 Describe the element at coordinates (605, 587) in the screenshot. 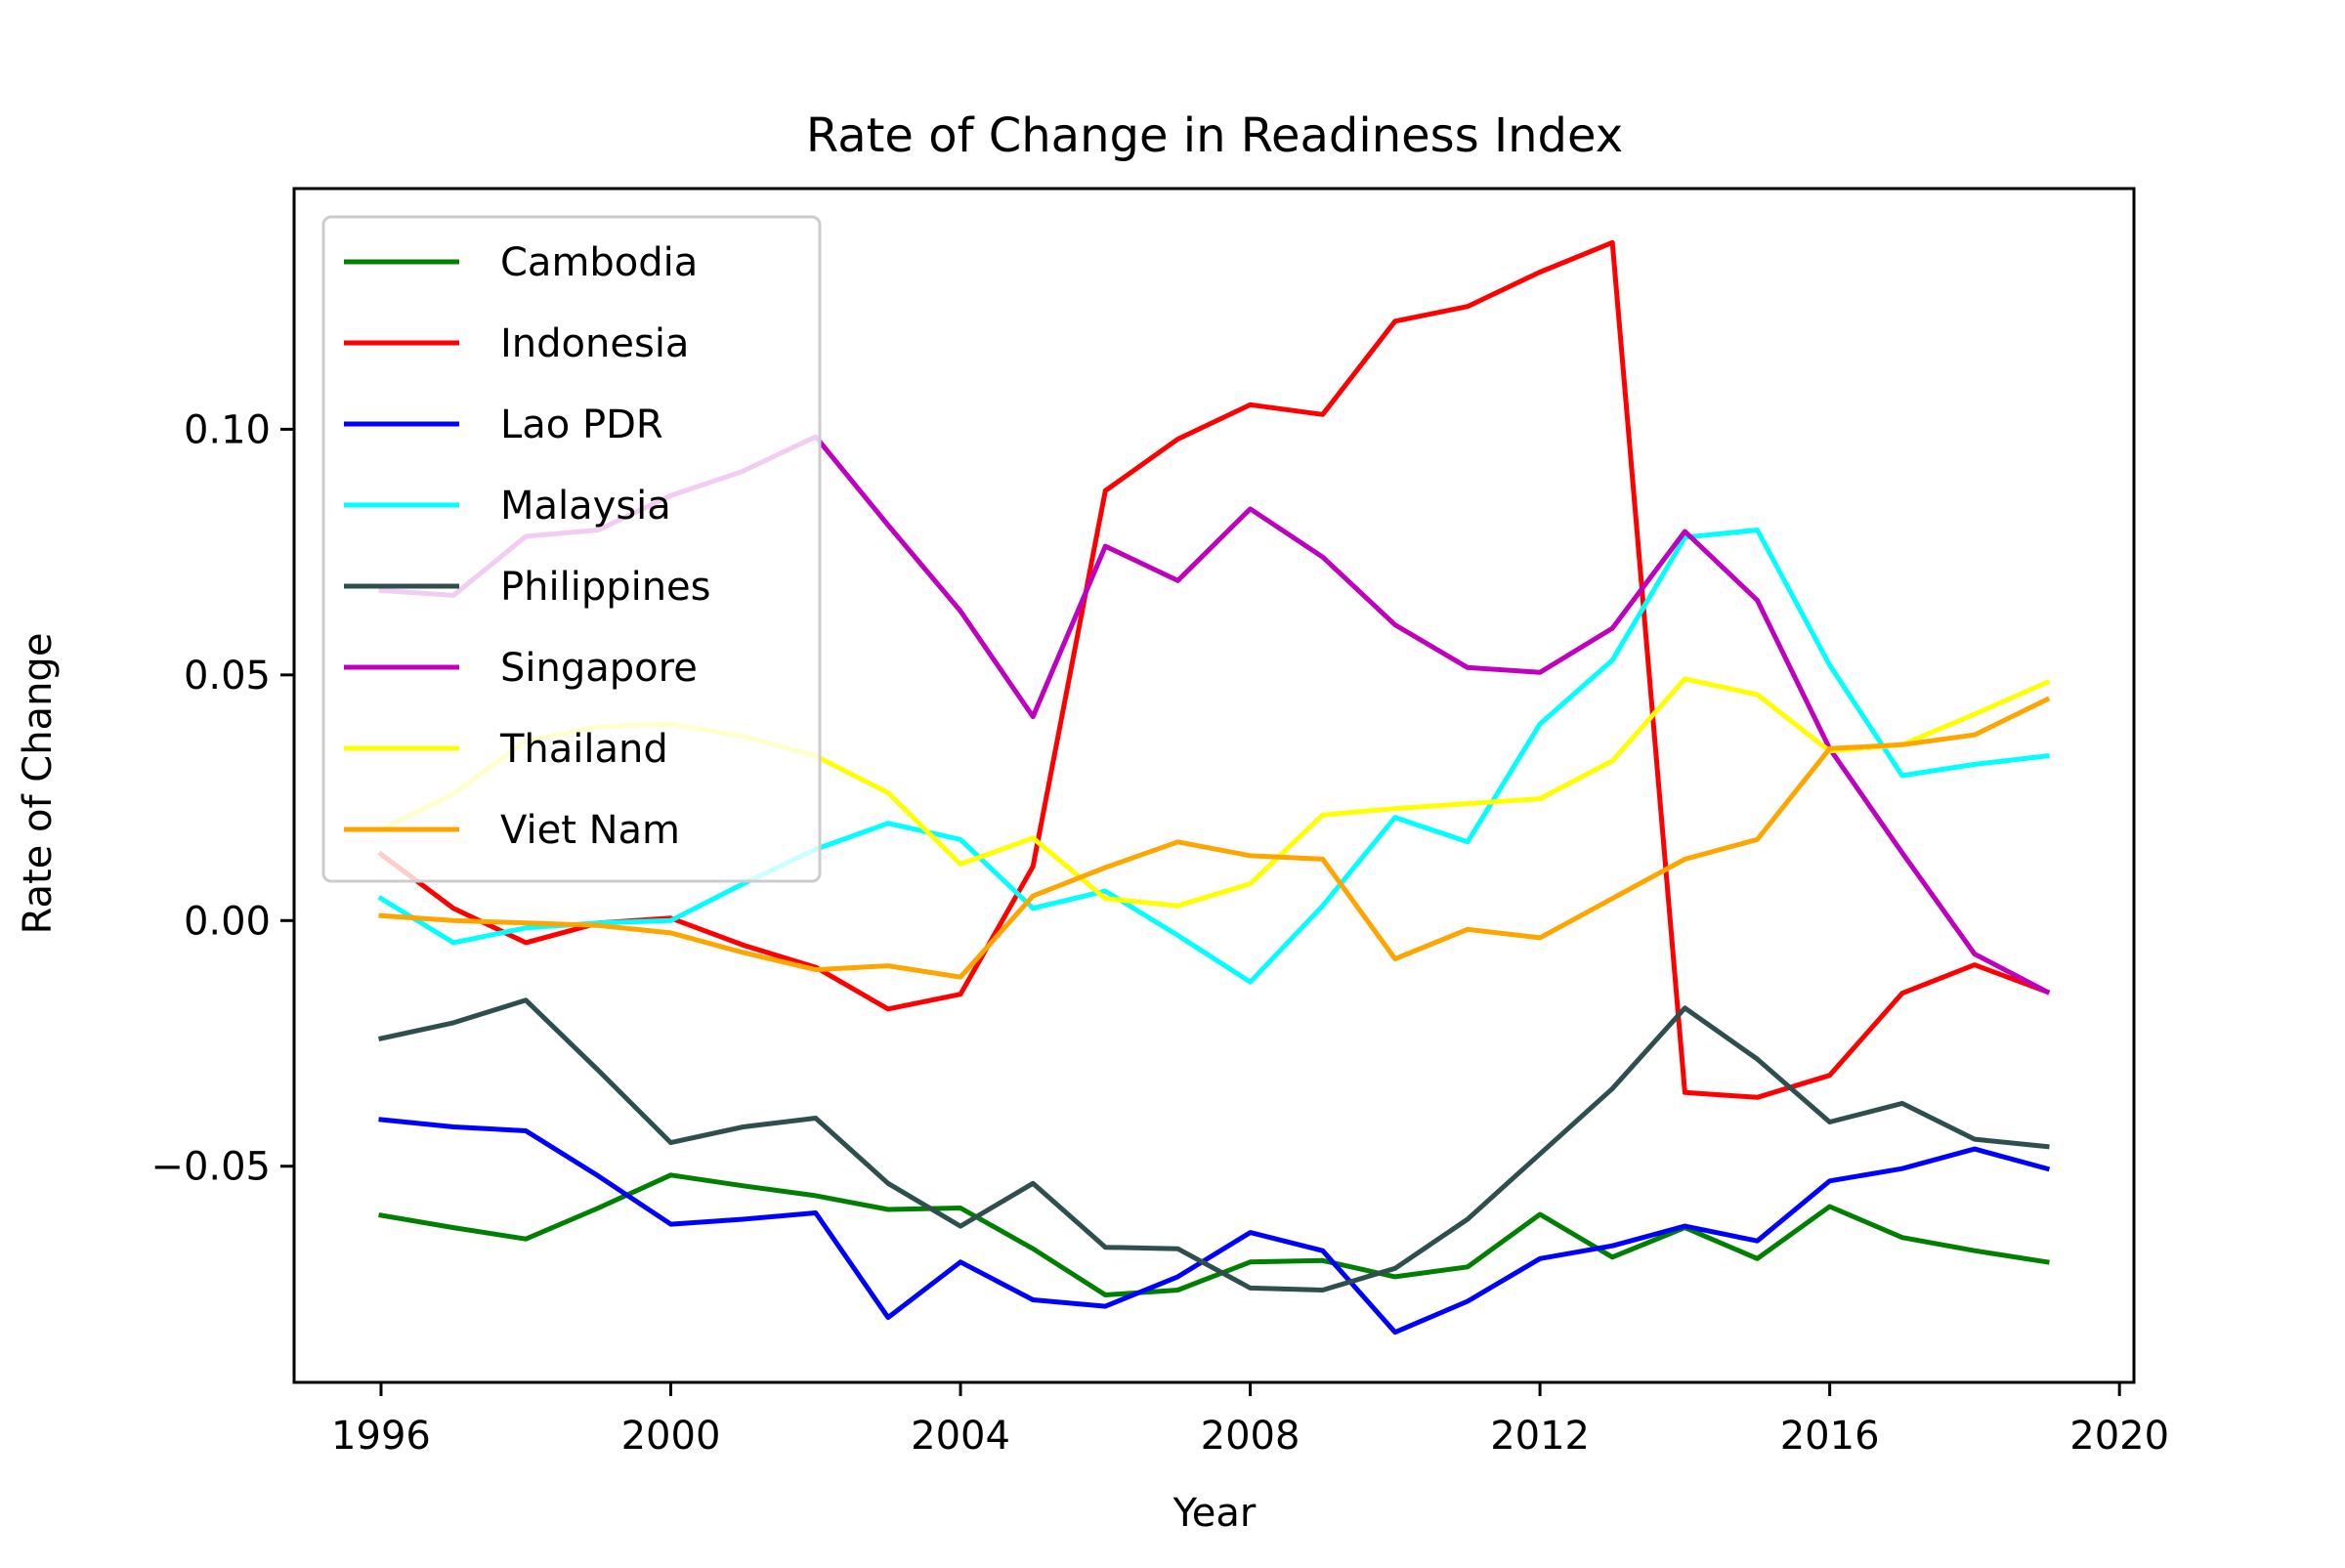

I see `legend-label-philippines: Philippines` at that location.